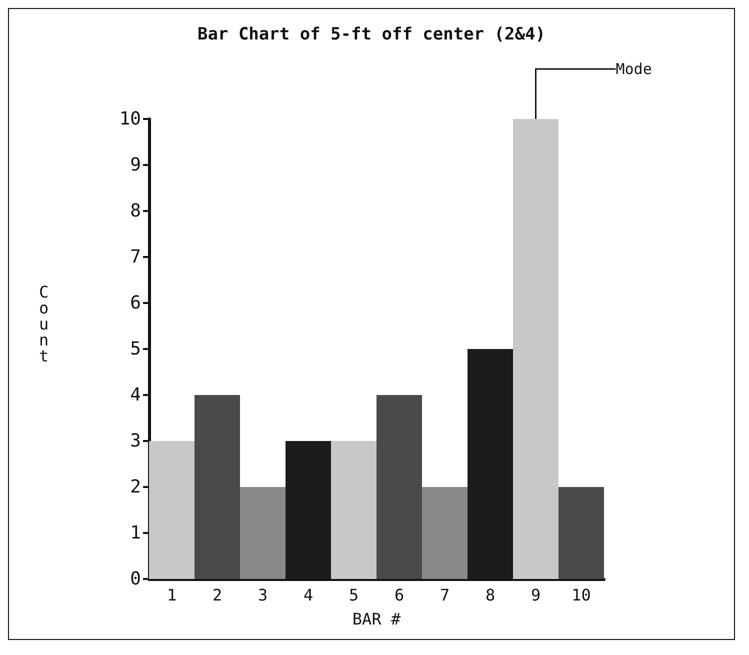  Describe the element at coordinates (135, 257) in the screenshot. I see `y-tick-label: 7` at that location.